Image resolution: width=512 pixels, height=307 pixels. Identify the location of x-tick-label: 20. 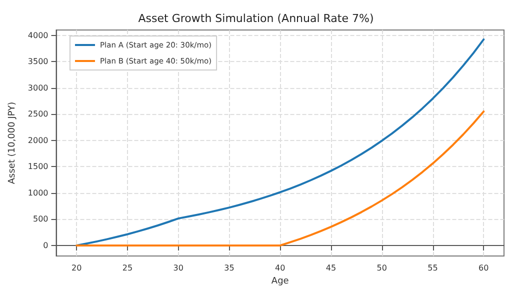
(77, 268).